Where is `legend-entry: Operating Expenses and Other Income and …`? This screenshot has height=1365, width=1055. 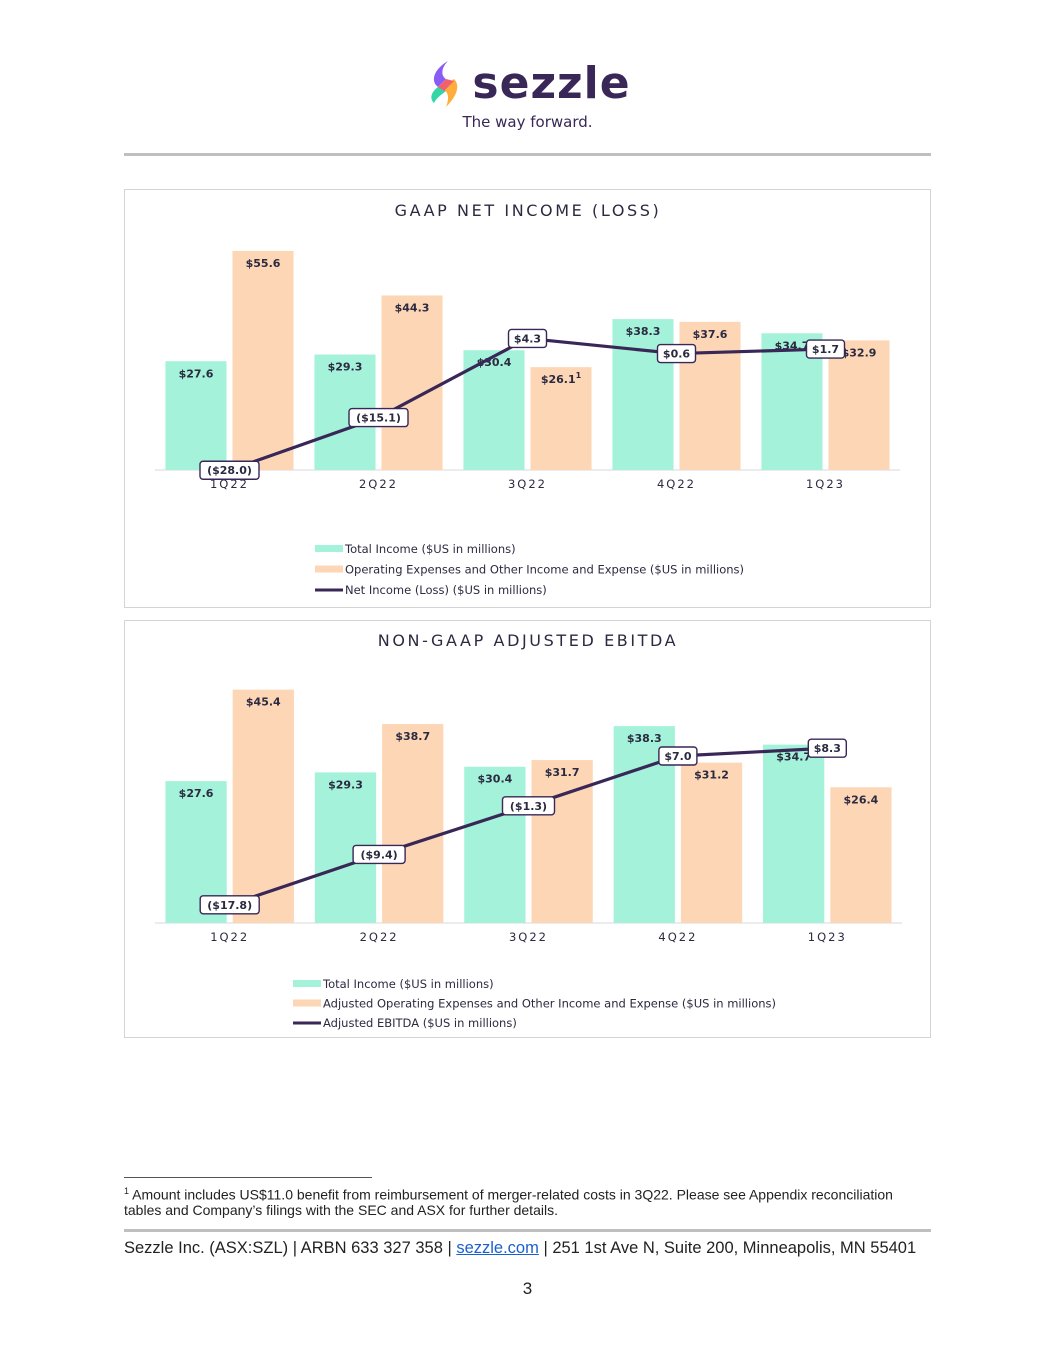
legend-entry: Operating Expenses and Other Income and … is located at coordinates (544, 570).